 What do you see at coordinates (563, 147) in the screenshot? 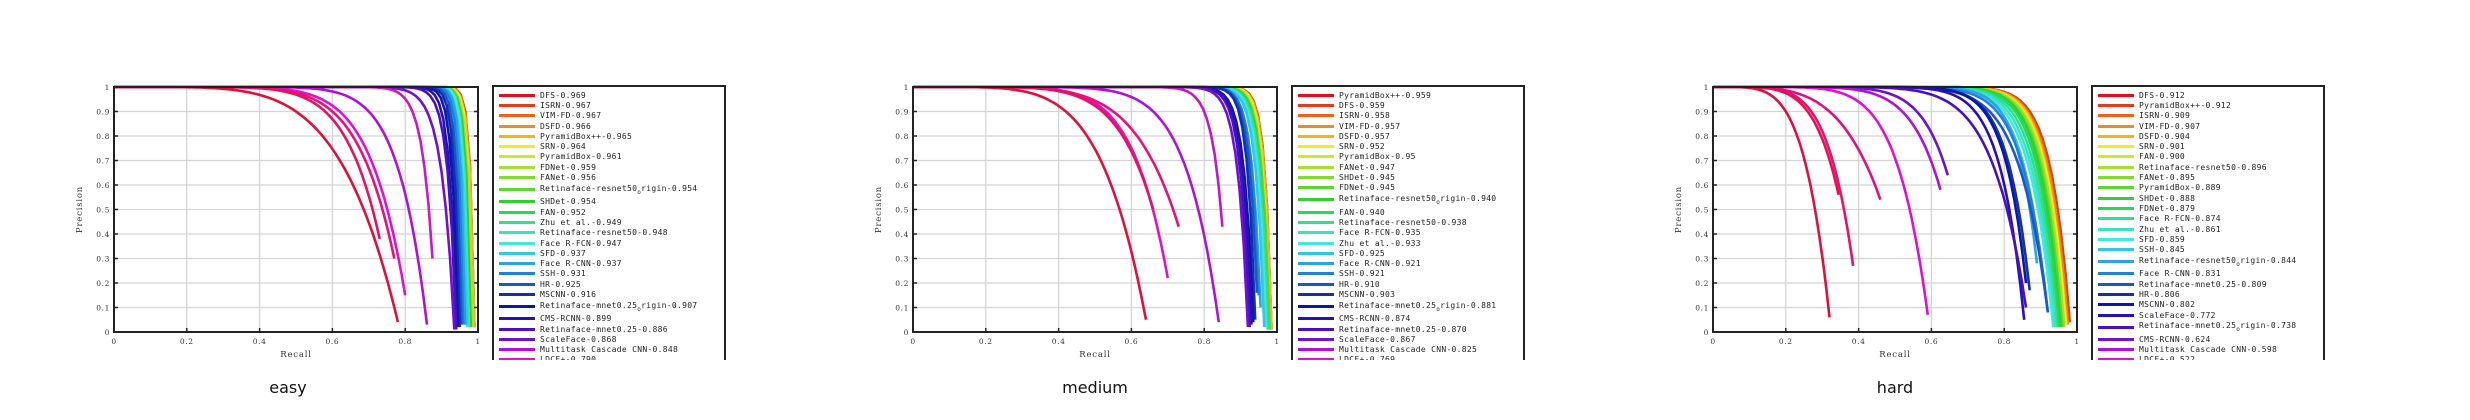
I see `legend-label: SRN-0.964` at bounding box center [563, 147].